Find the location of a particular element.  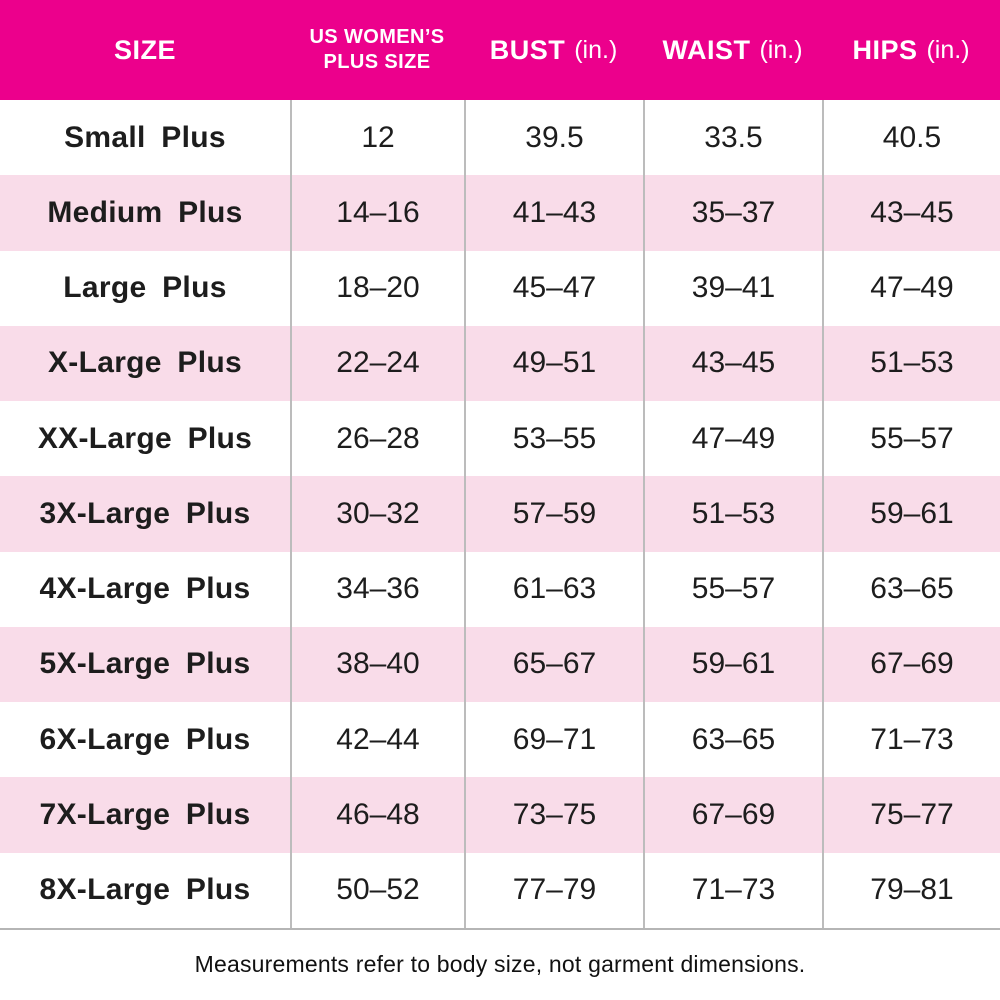

hips-cell: 55–57 is located at coordinates (911, 439).